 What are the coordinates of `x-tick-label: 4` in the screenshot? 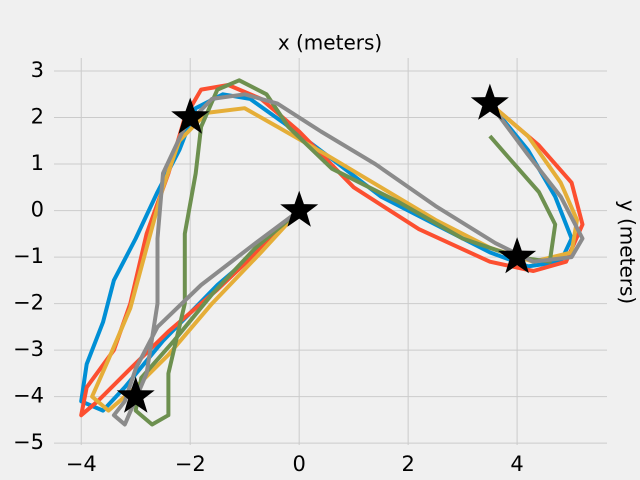 It's located at (516, 464).